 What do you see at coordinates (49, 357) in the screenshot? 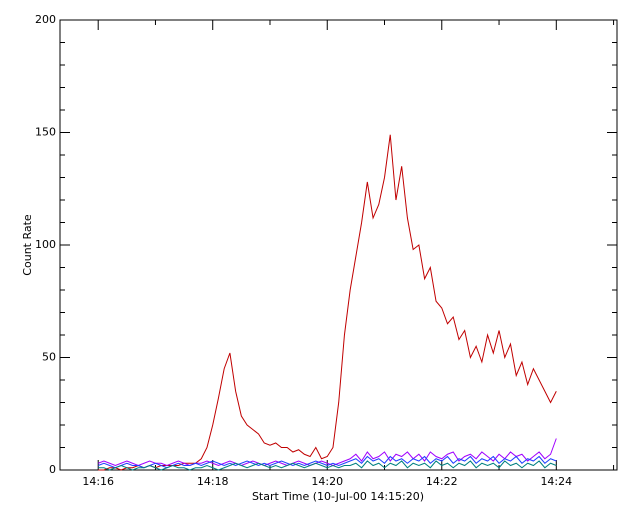
I see `y-tick-label: 50` at bounding box center [49, 357].